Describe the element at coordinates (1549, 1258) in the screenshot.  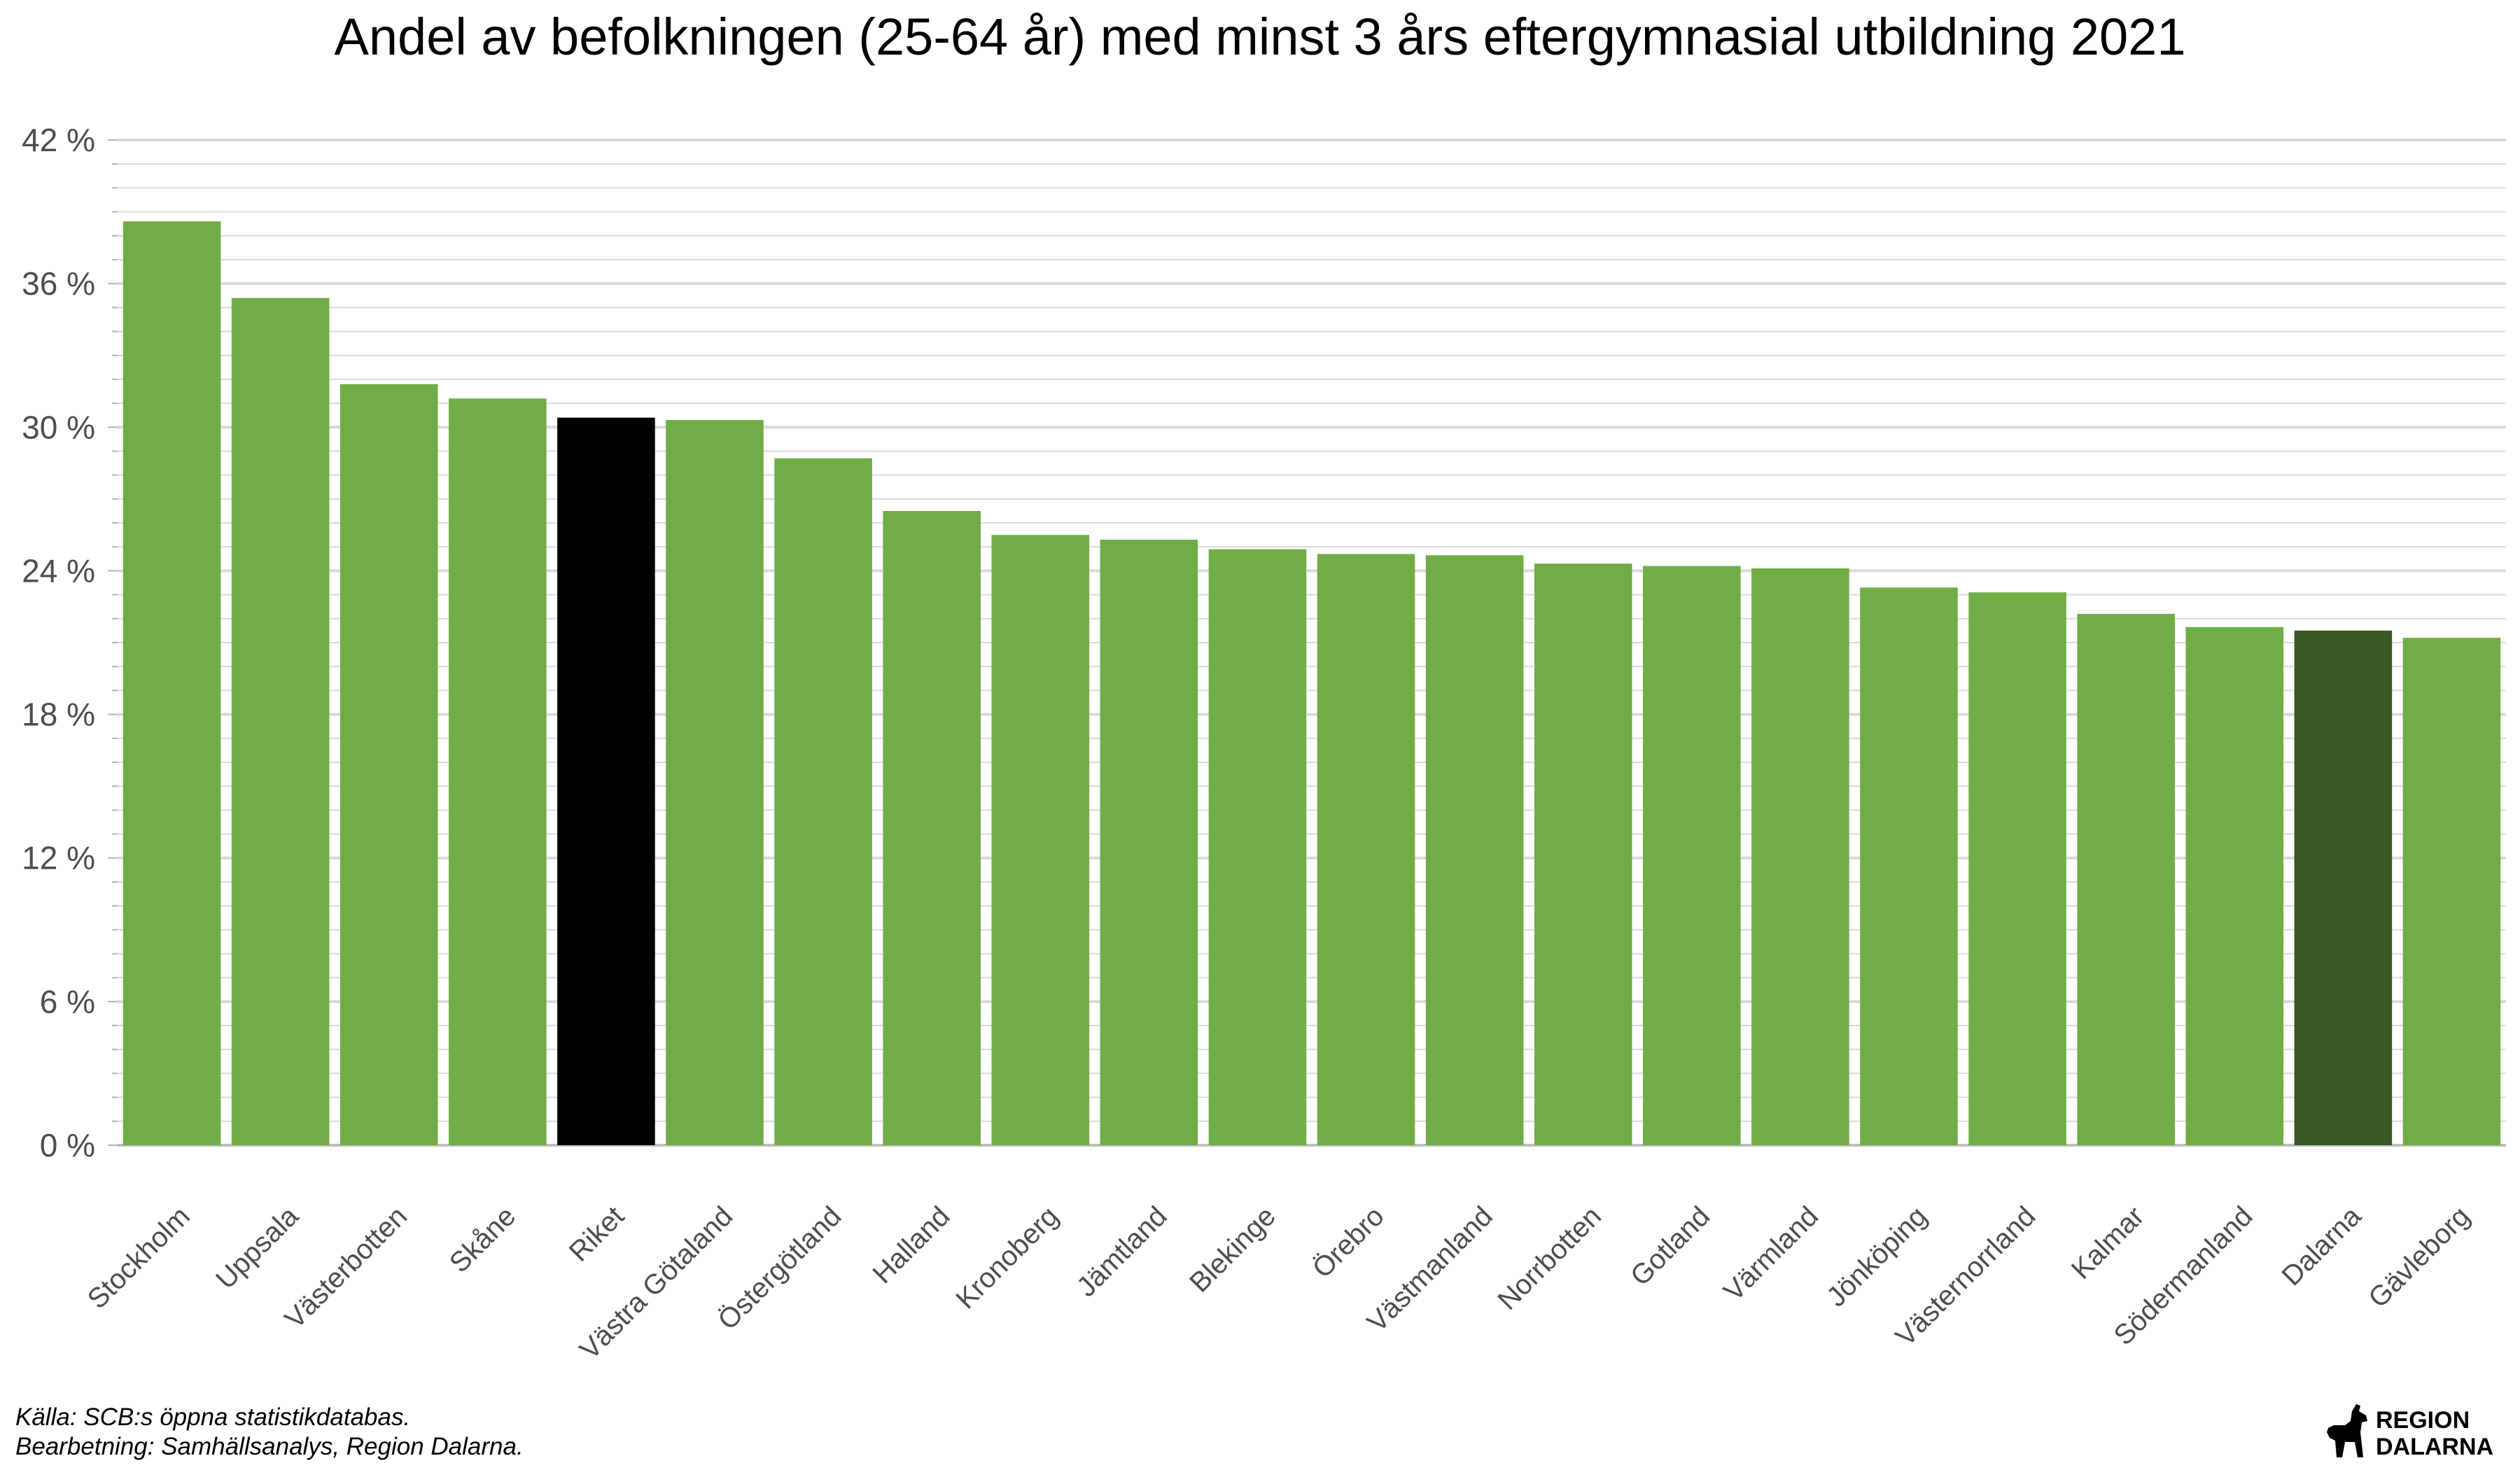
I see `x-tick-label: Norrbotten` at that location.